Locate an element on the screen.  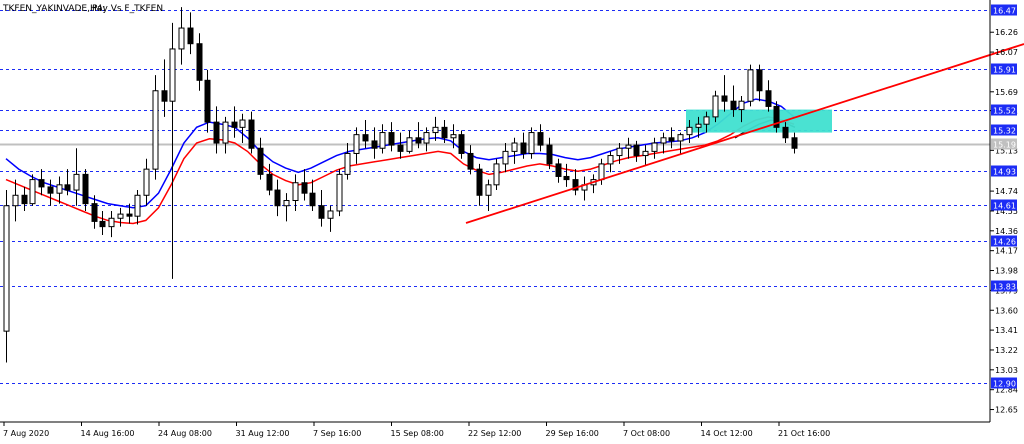
price-tick-label: 12.84 is located at coordinates (1006, 390).